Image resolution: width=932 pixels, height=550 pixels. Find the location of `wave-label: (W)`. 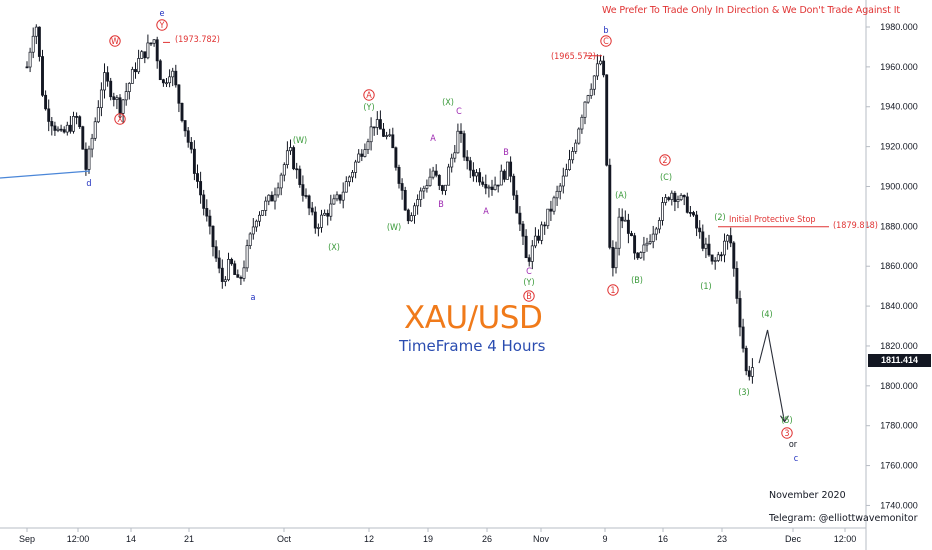

wave-label: (W) is located at coordinates (394, 228).